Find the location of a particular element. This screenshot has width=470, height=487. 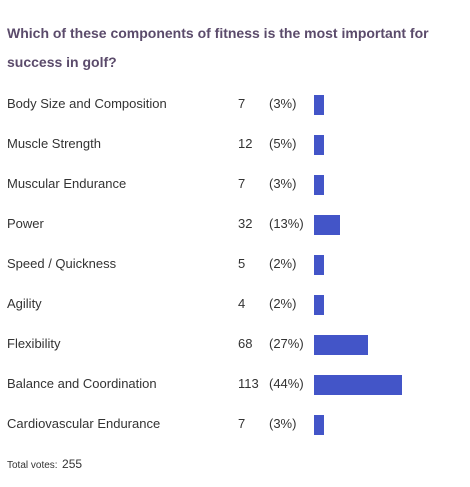

total-votes-value: 255 is located at coordinates (72, 464).